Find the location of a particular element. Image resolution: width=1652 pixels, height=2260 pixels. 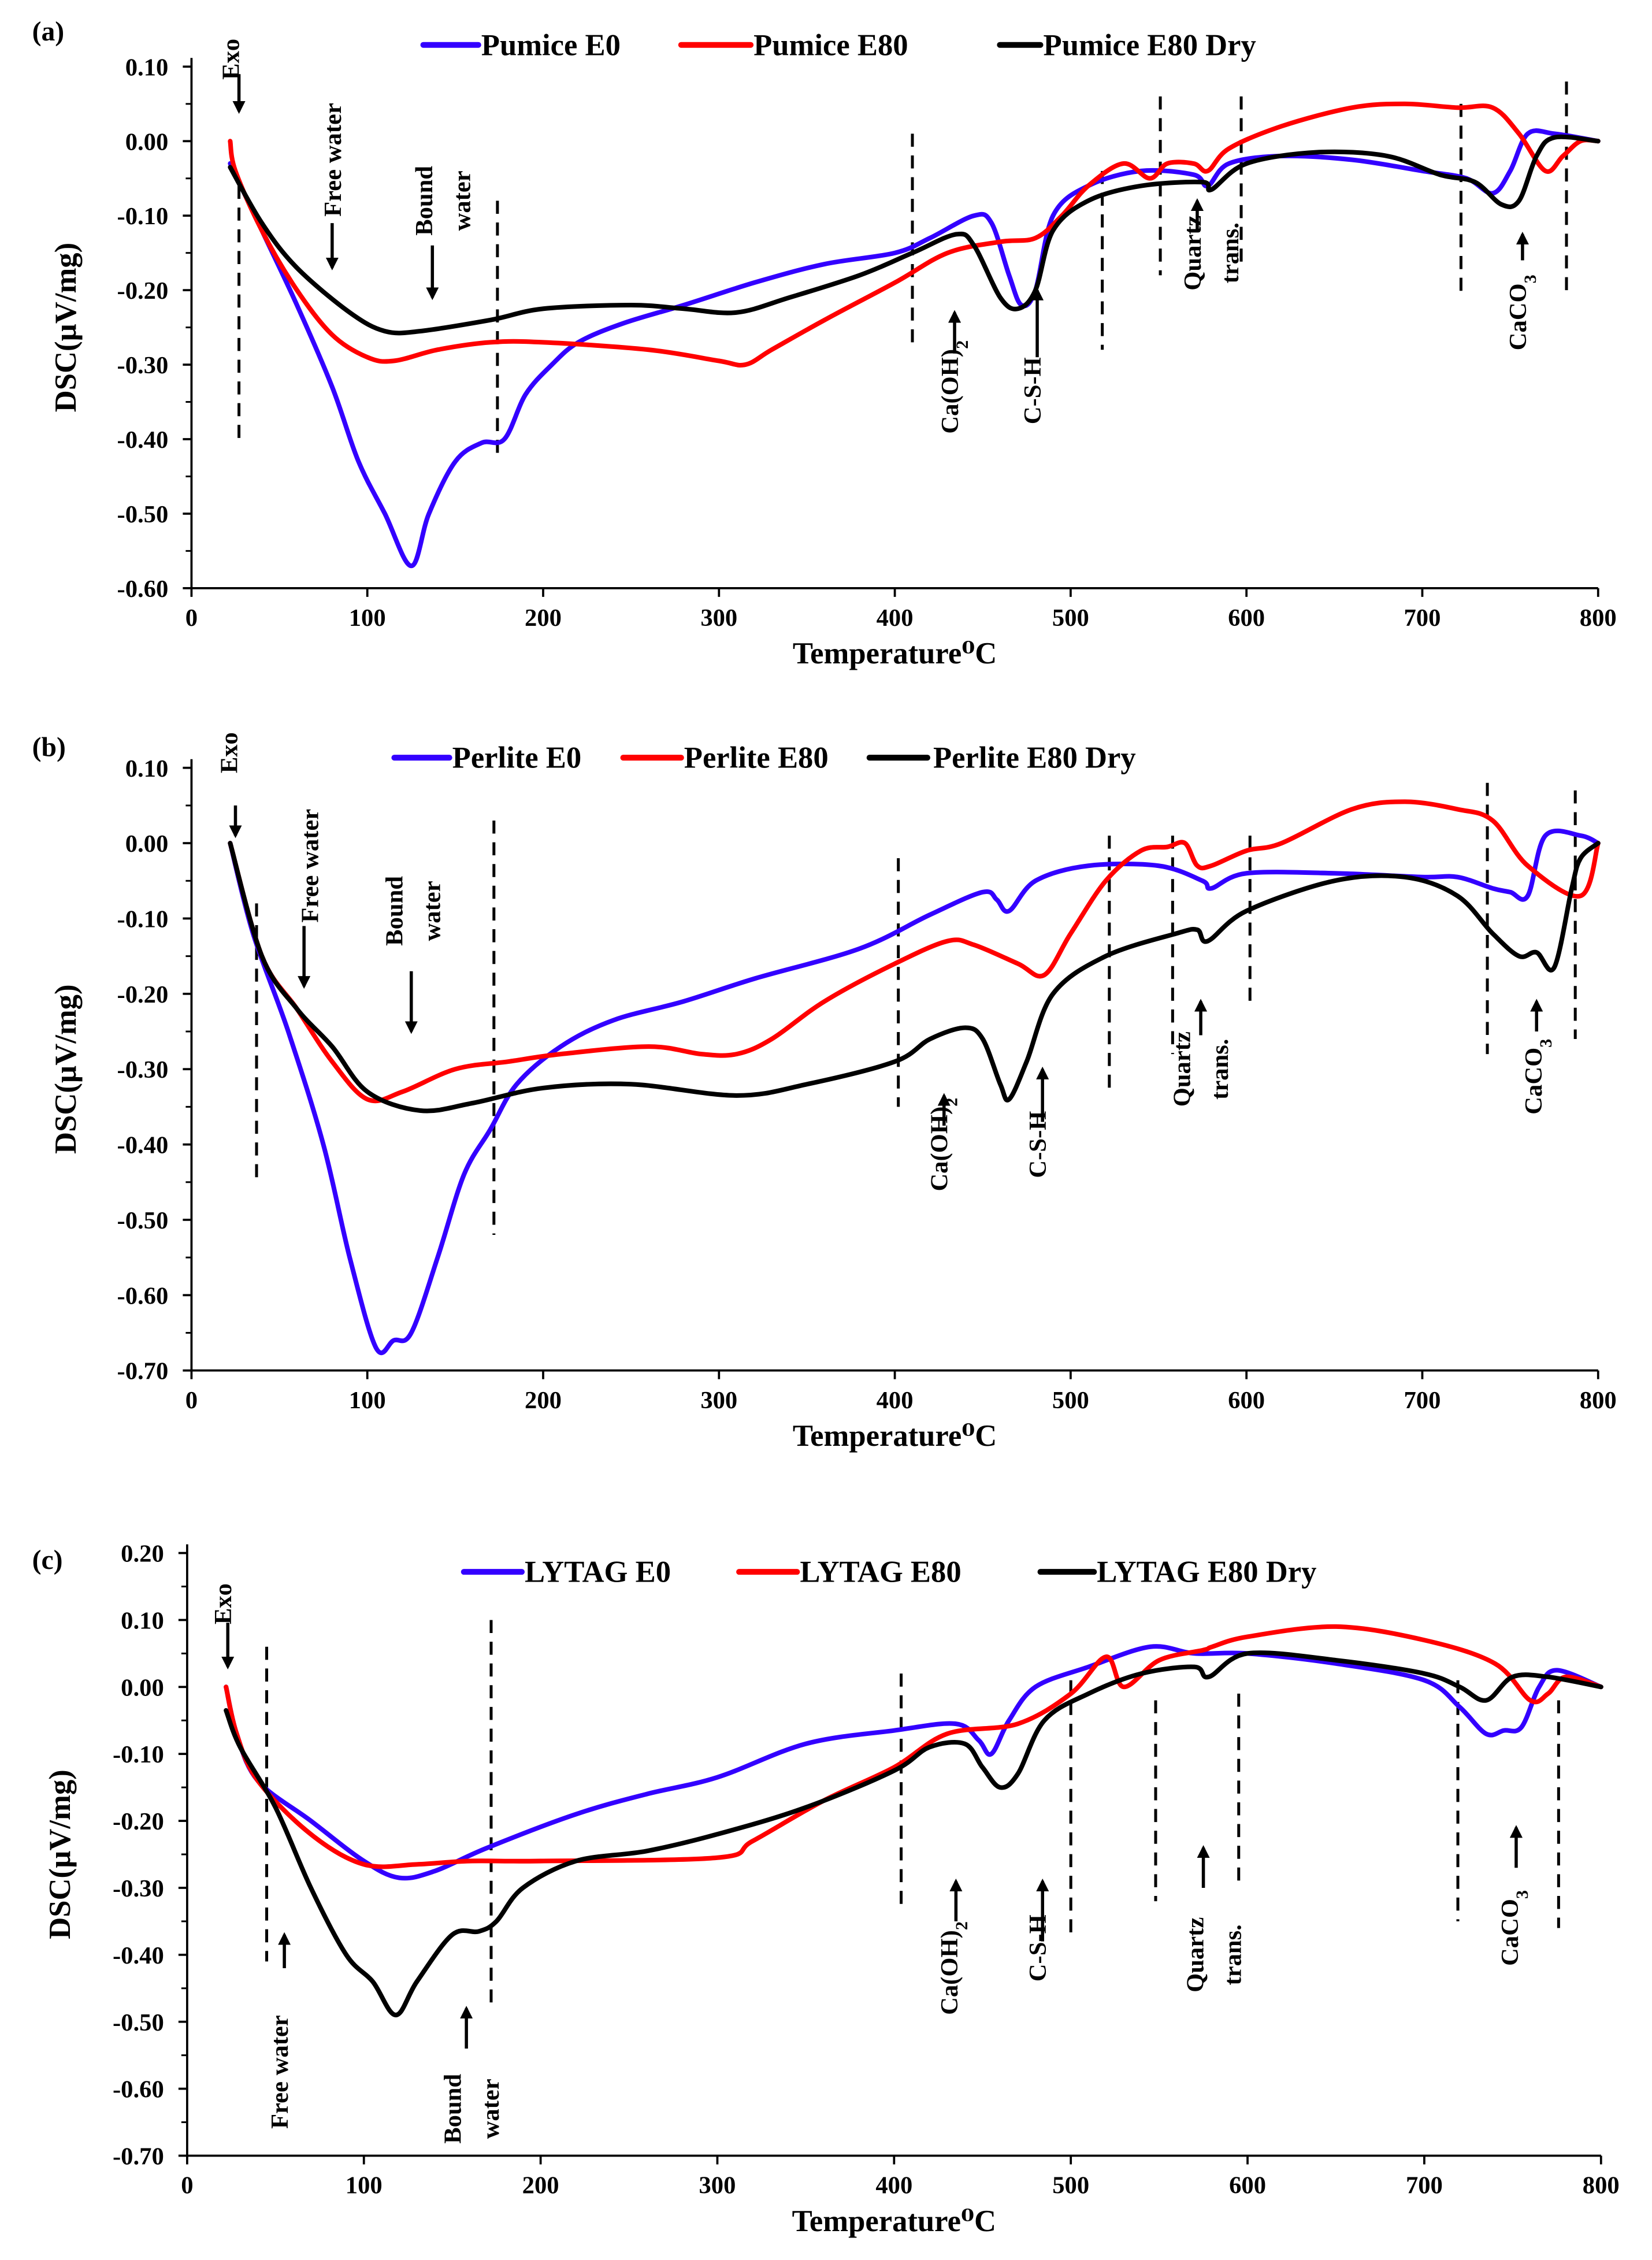

x-tick-label: 500 is located at coordinates (1070, 1400).